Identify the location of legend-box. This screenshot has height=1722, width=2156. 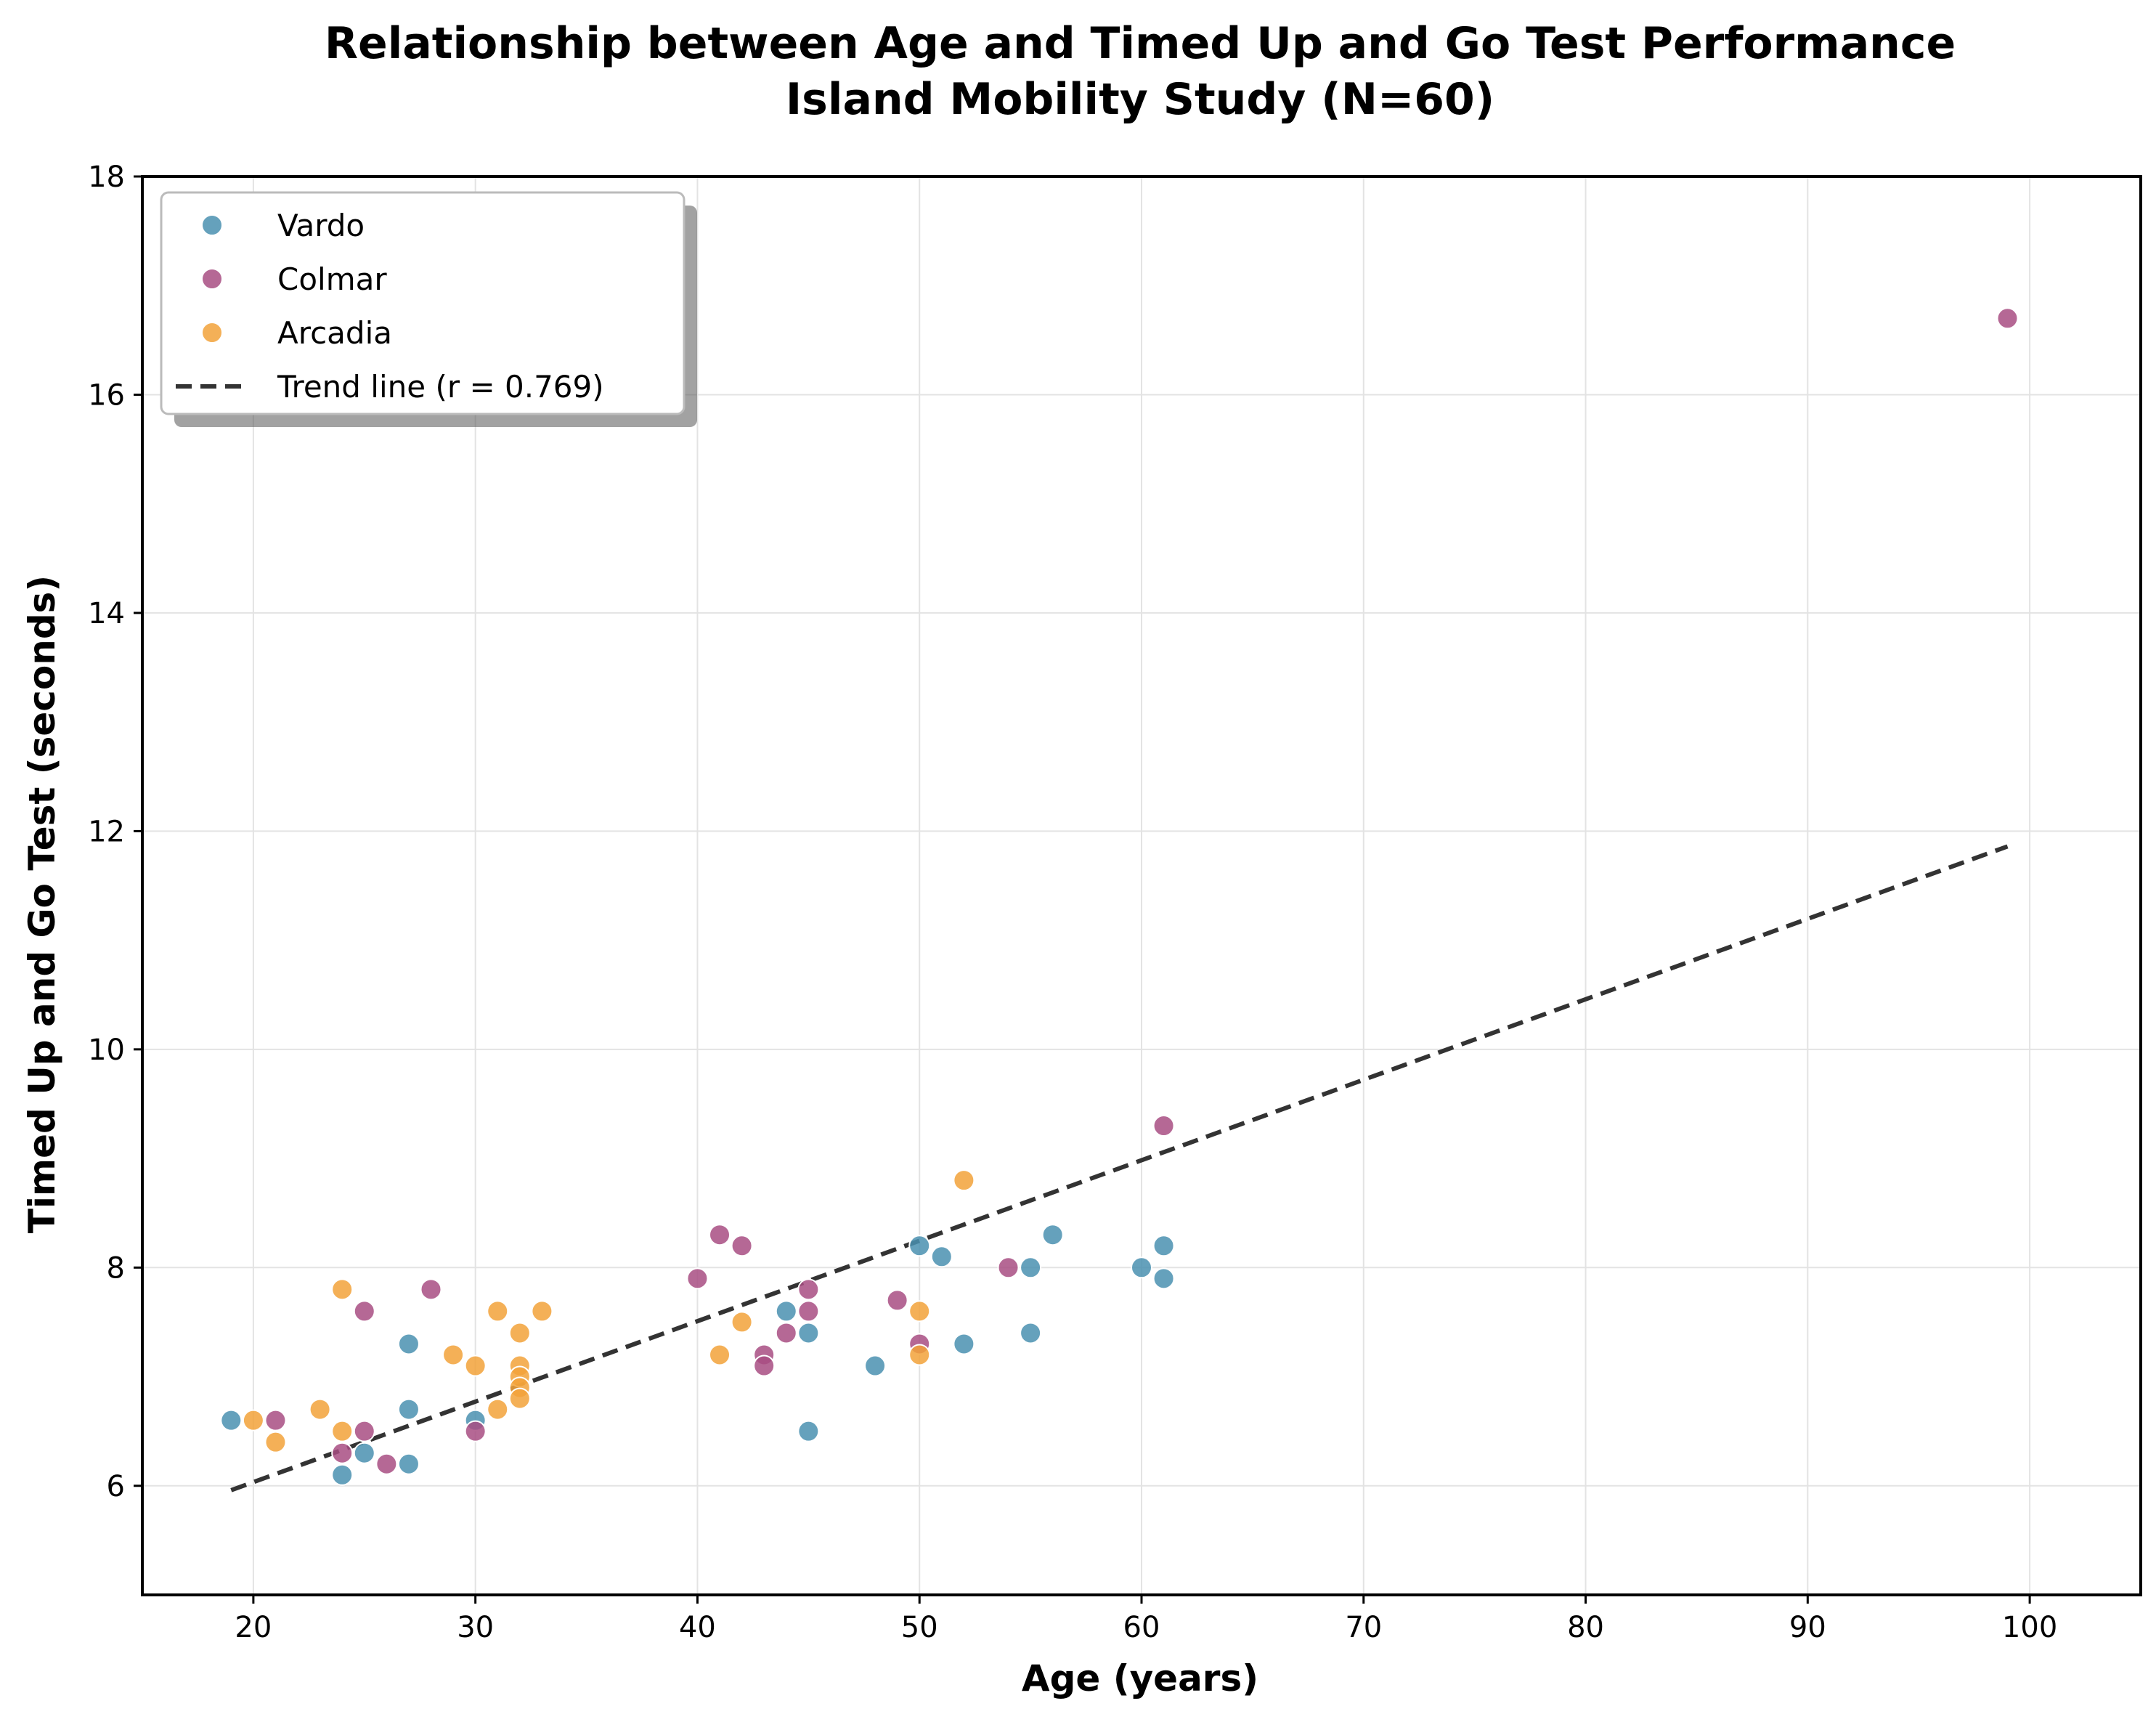
(423, 303).